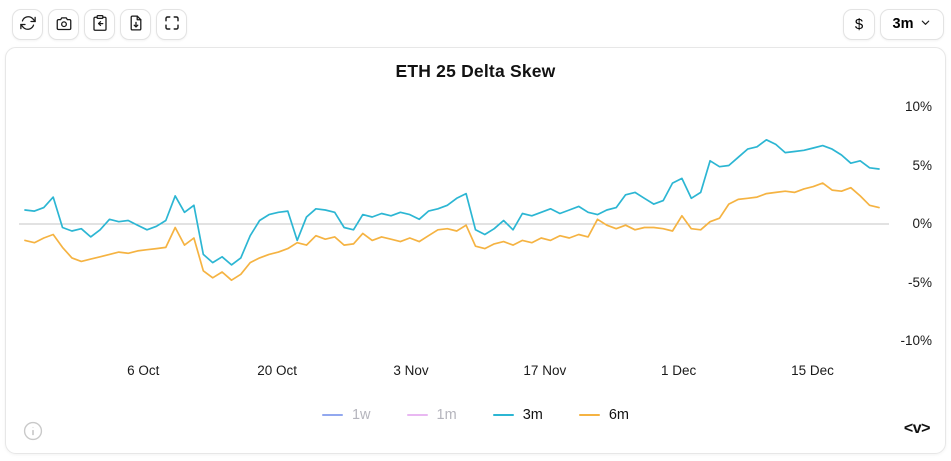 The height and width of the screenshot is (461, 951). I want to click on screenshot-button, so click(63, 24).